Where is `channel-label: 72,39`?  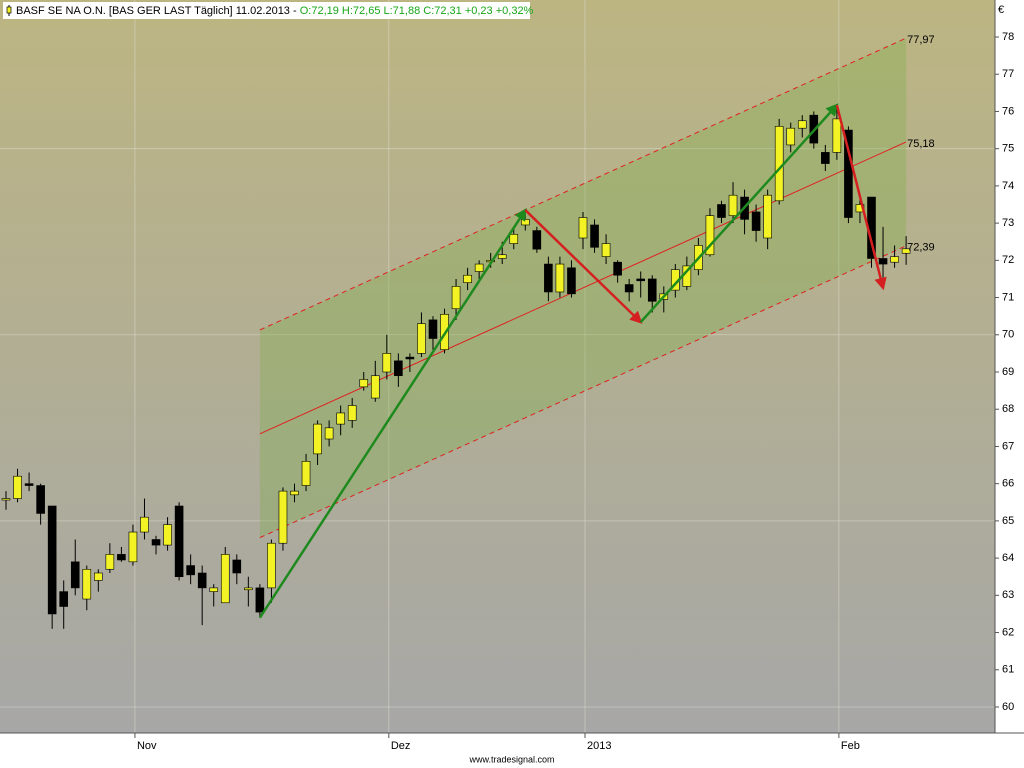
channel-label: 72,39 is located at coordinates (921, 248).